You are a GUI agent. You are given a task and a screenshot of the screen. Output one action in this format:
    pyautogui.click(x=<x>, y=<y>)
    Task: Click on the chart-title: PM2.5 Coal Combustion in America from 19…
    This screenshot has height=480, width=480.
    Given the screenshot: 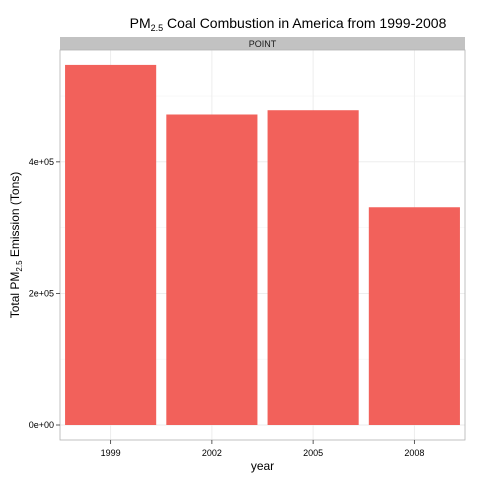 What is the action you would take?
    pyautogui.click(x=288, y=24)
    